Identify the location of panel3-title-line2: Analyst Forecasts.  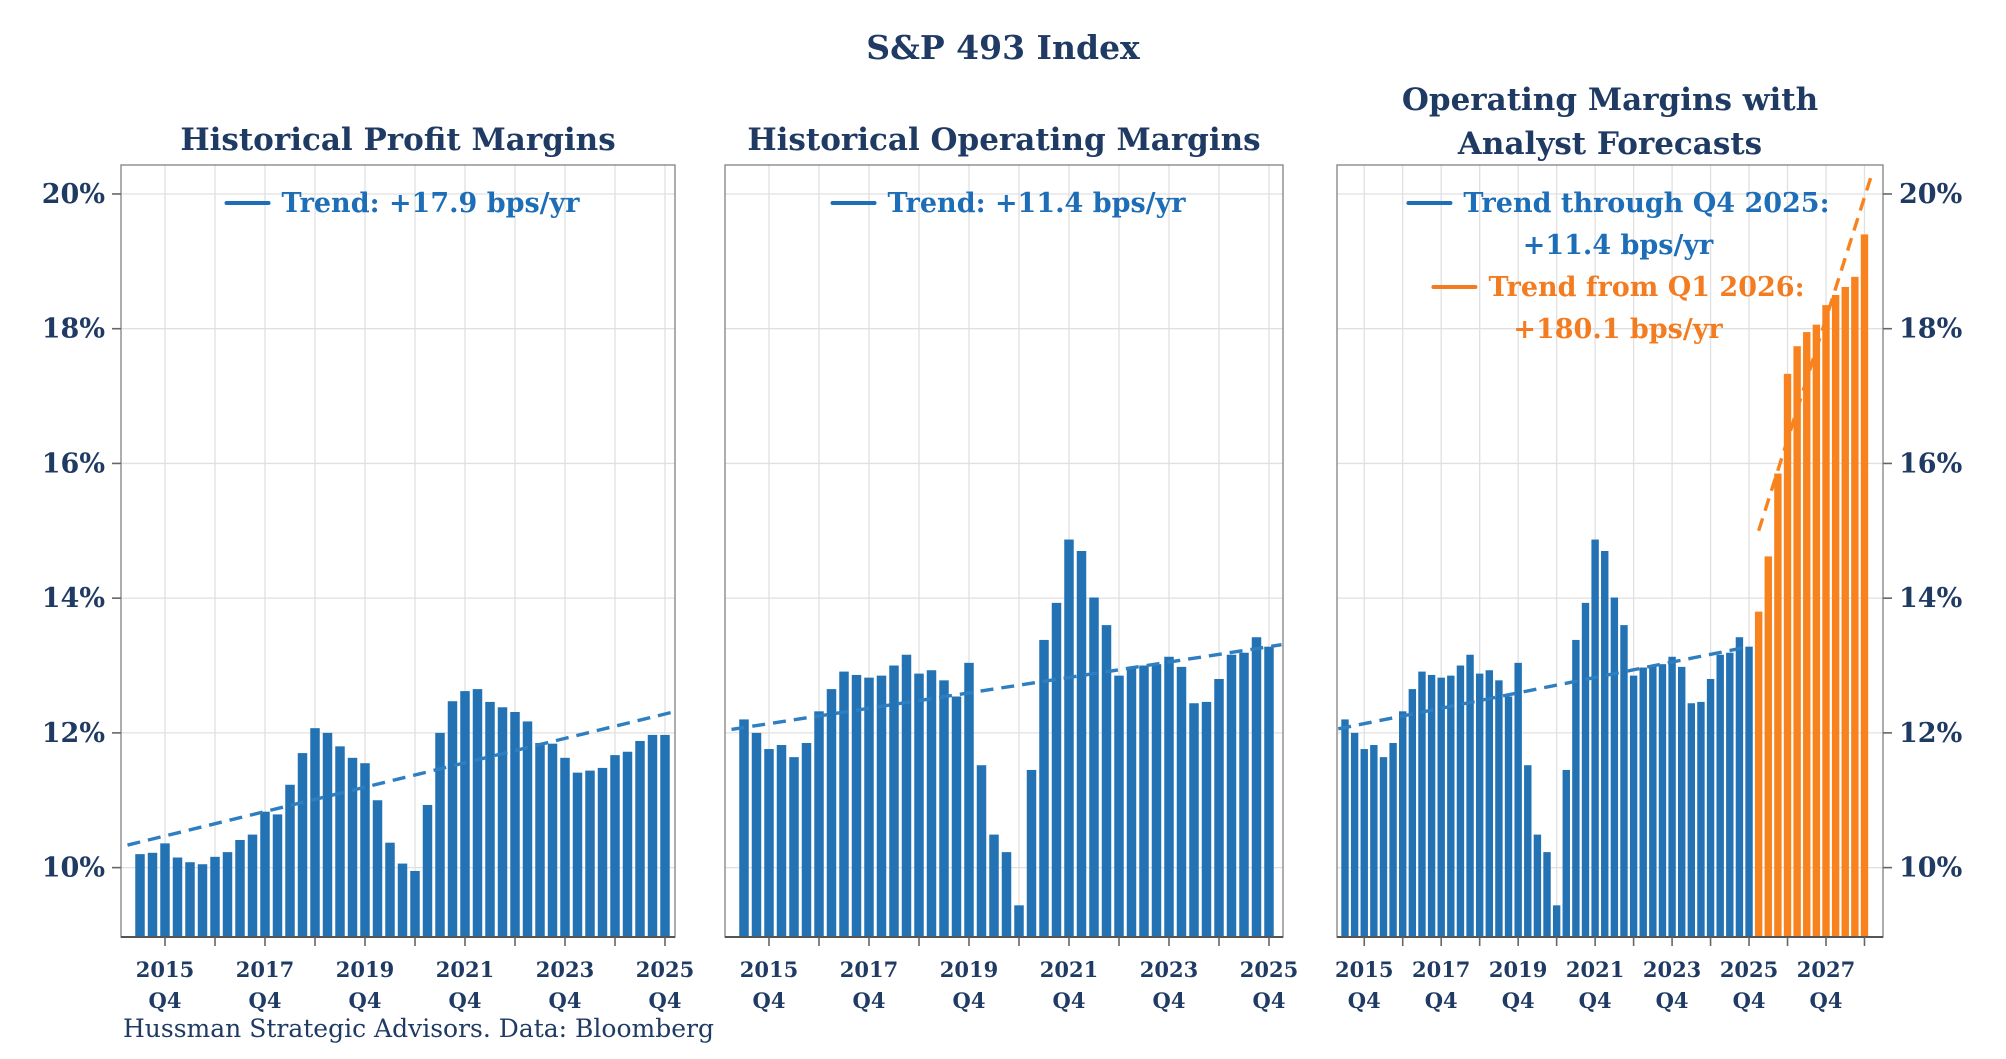
(1610, 144).